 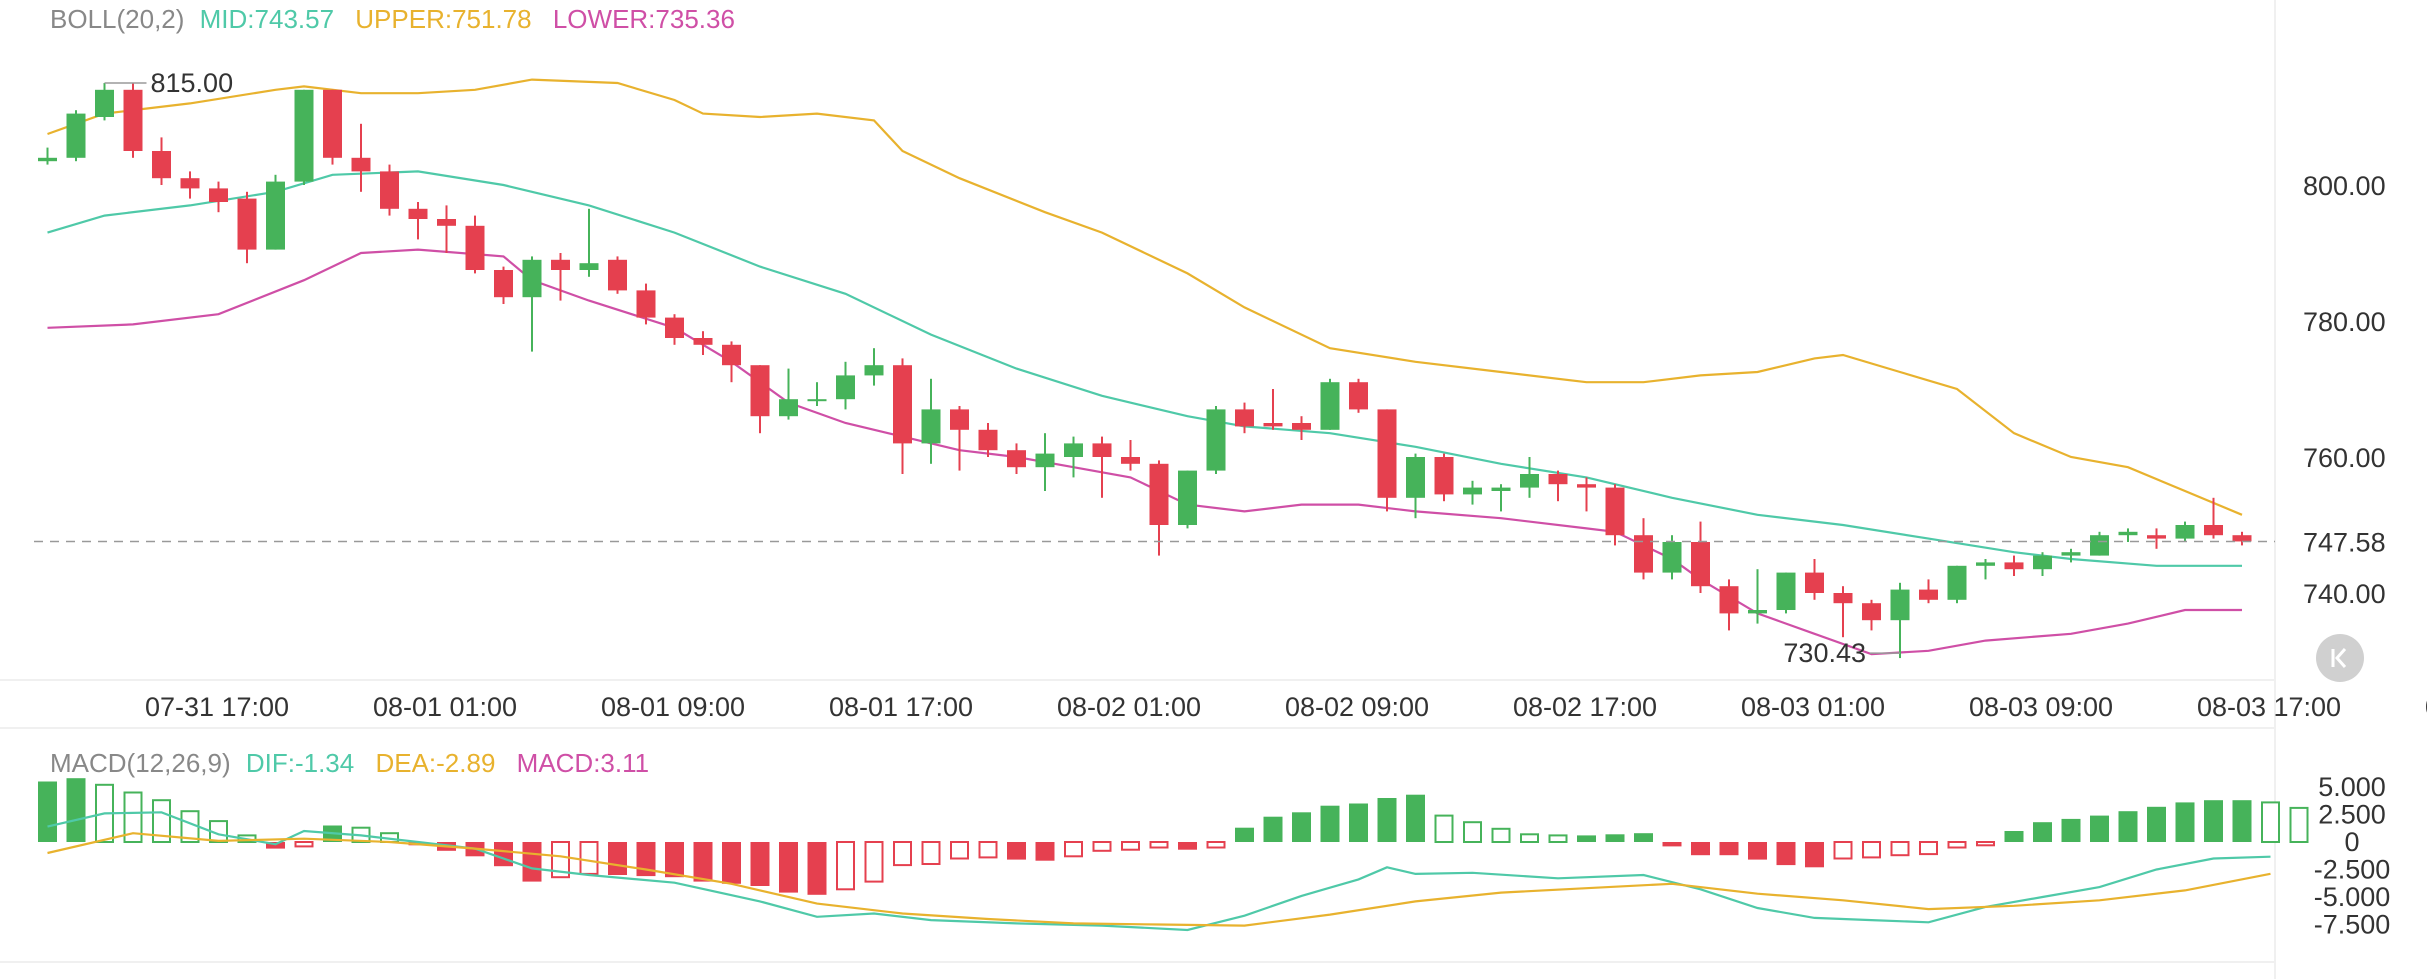 What do you see at coordinates (1813, 707) in the screenshot?
I see `time-tick-label: 08-03 01:00` at bounding box center [1813, 707].